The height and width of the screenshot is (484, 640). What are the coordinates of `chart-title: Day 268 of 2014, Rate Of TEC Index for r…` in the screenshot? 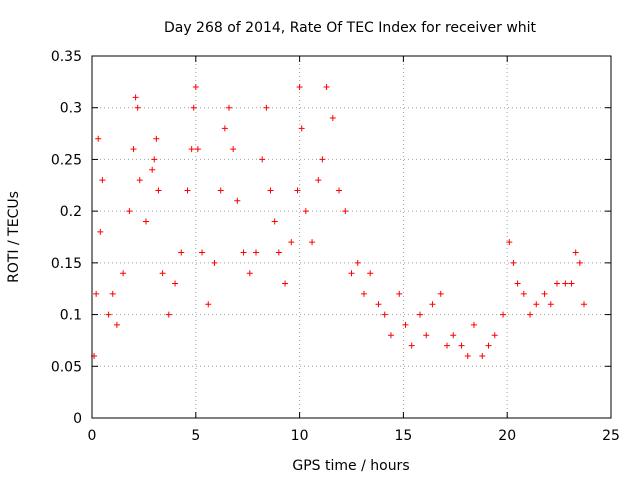 It's located at (350, 28).